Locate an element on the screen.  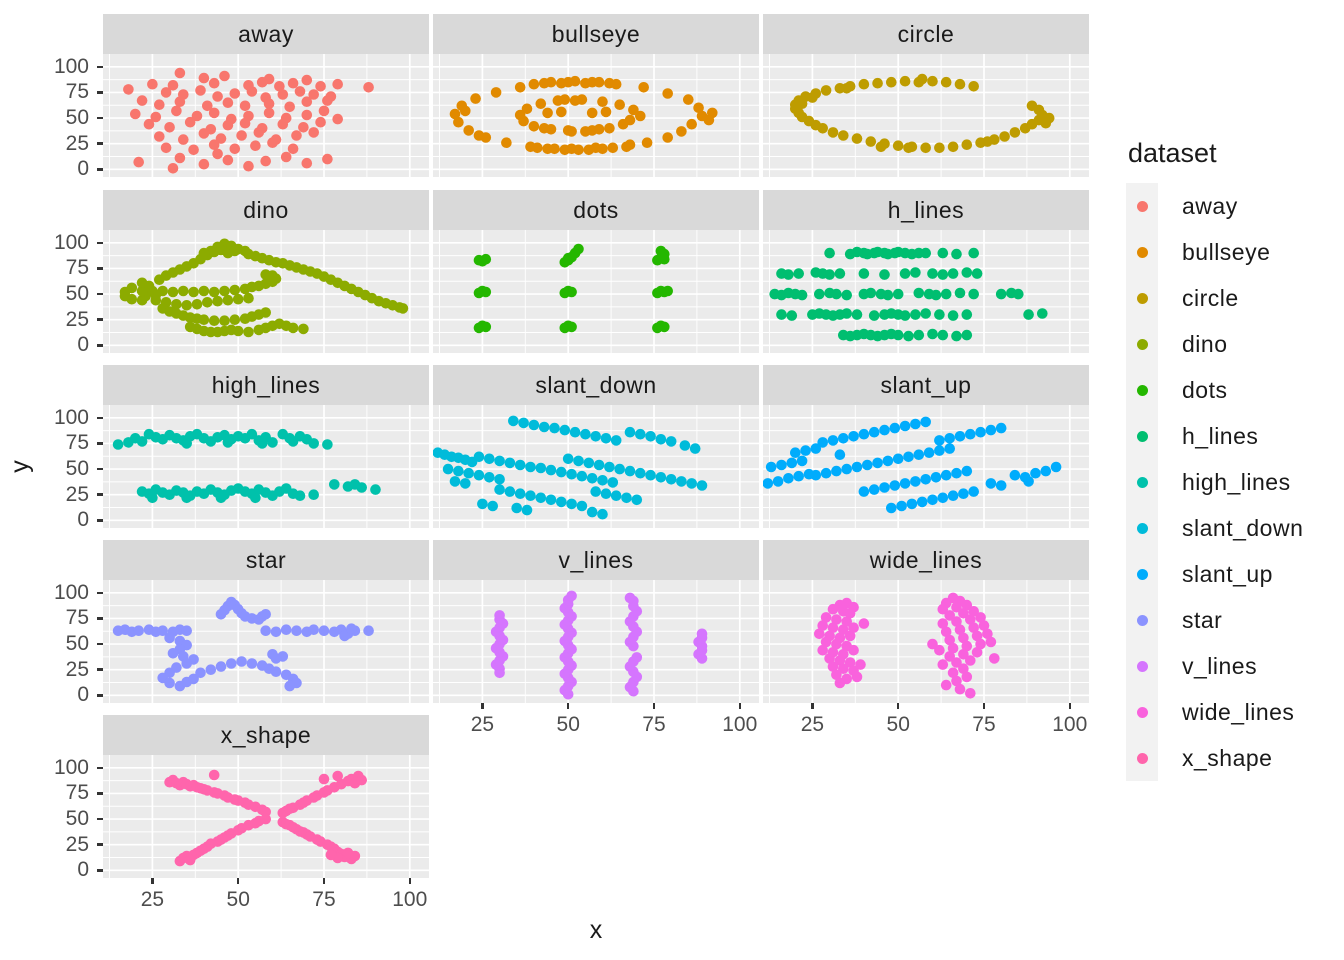
facet-panel-h_lines is located at coordinates (926, 291).